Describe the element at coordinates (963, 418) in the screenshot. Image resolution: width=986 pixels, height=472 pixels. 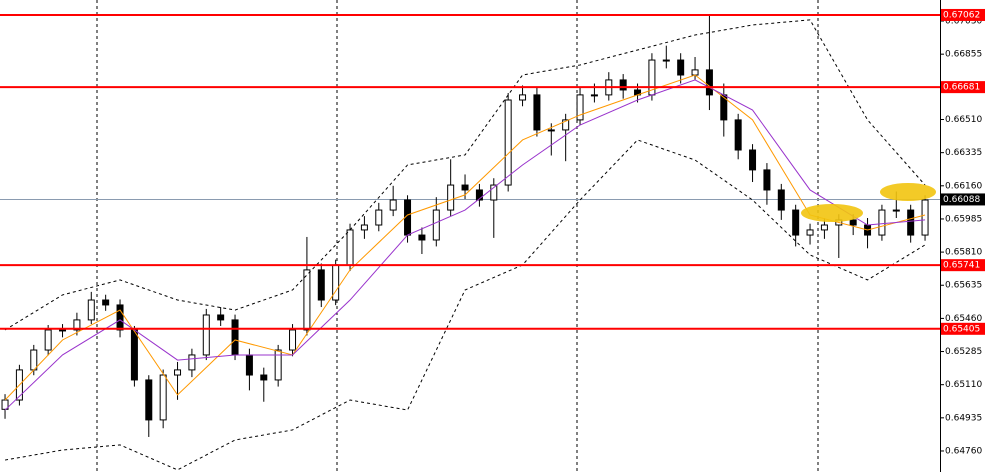
I see `y-tick-label: 0.64935` at that location.